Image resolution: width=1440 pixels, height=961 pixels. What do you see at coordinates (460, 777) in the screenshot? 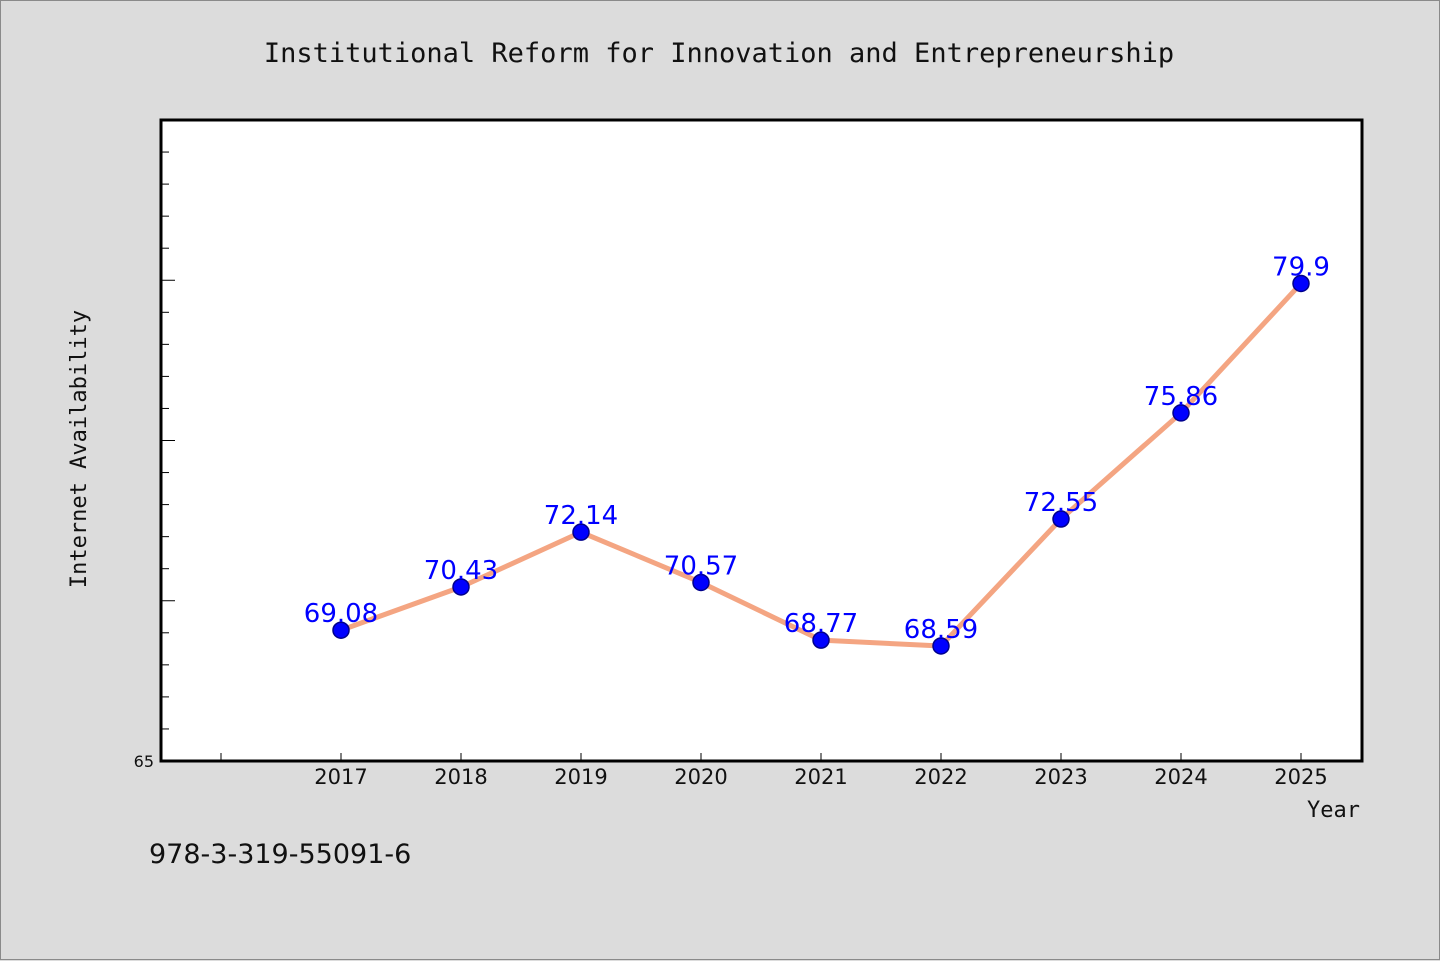
I see `x-tick-label: 2018` at bounding box center [460, 777].